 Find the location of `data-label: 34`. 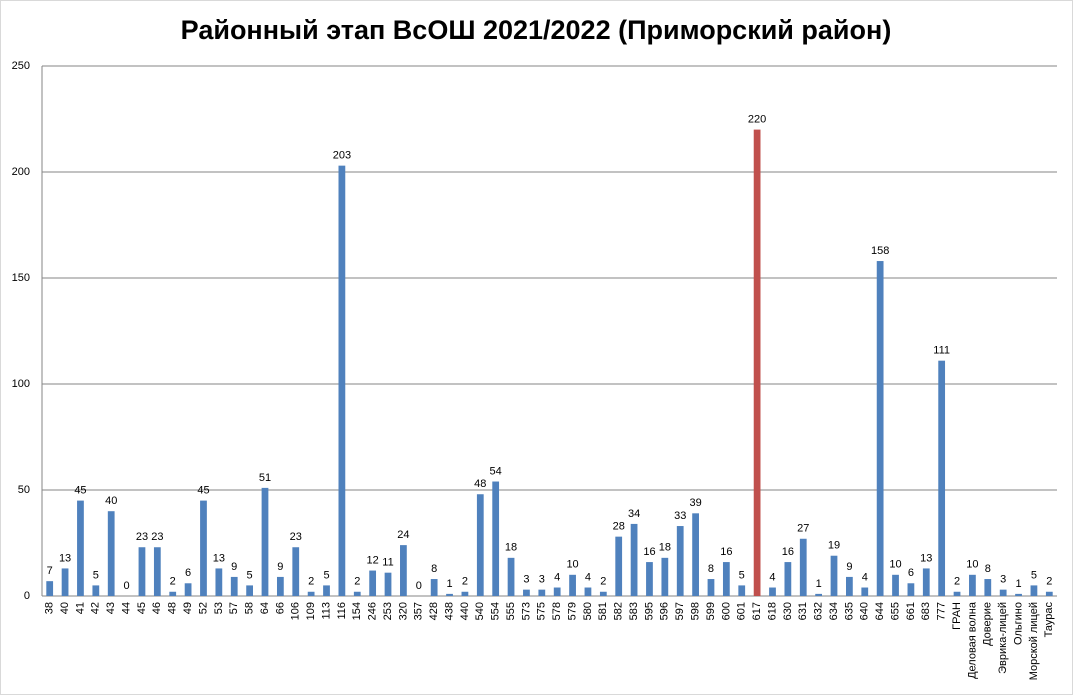

data-label: 34 is located at coordinates (634, 514).